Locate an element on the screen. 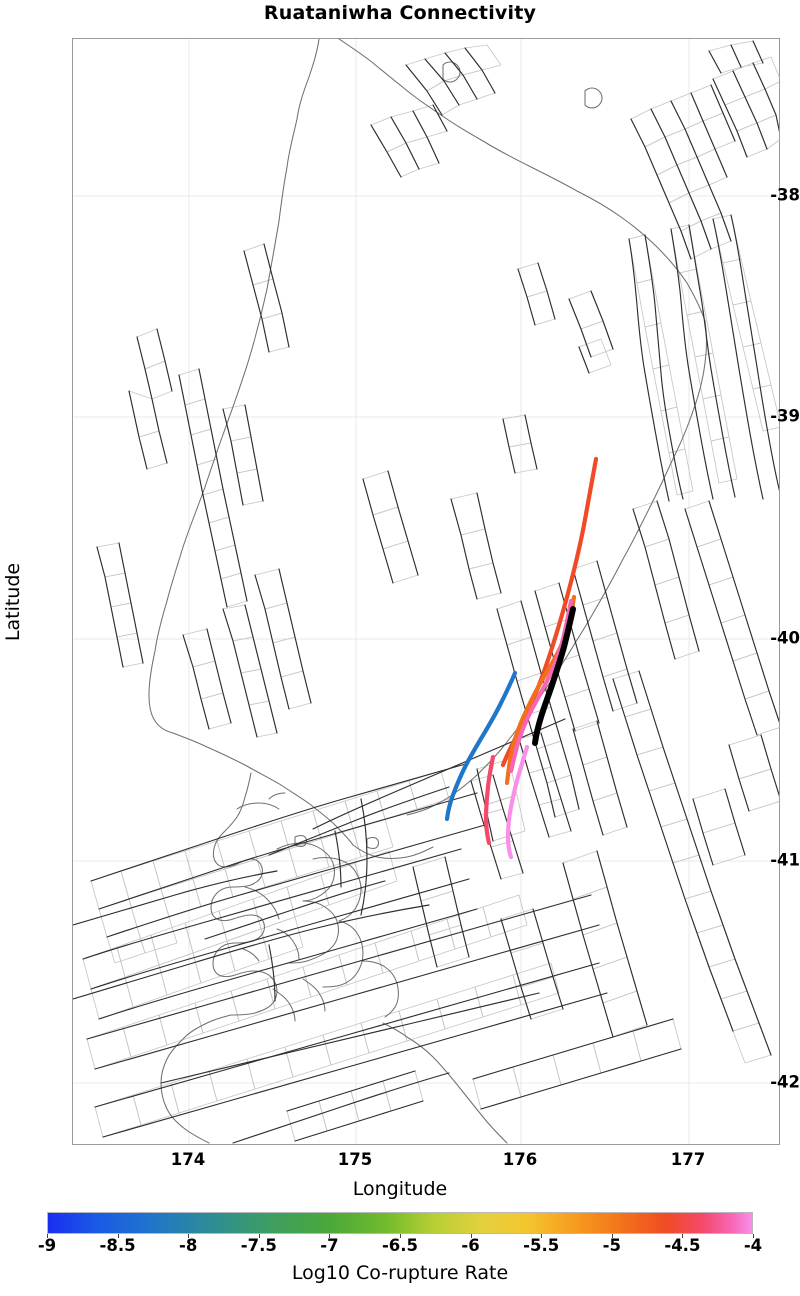  xtick-label: 174 is located at coordinates (188, 1159).